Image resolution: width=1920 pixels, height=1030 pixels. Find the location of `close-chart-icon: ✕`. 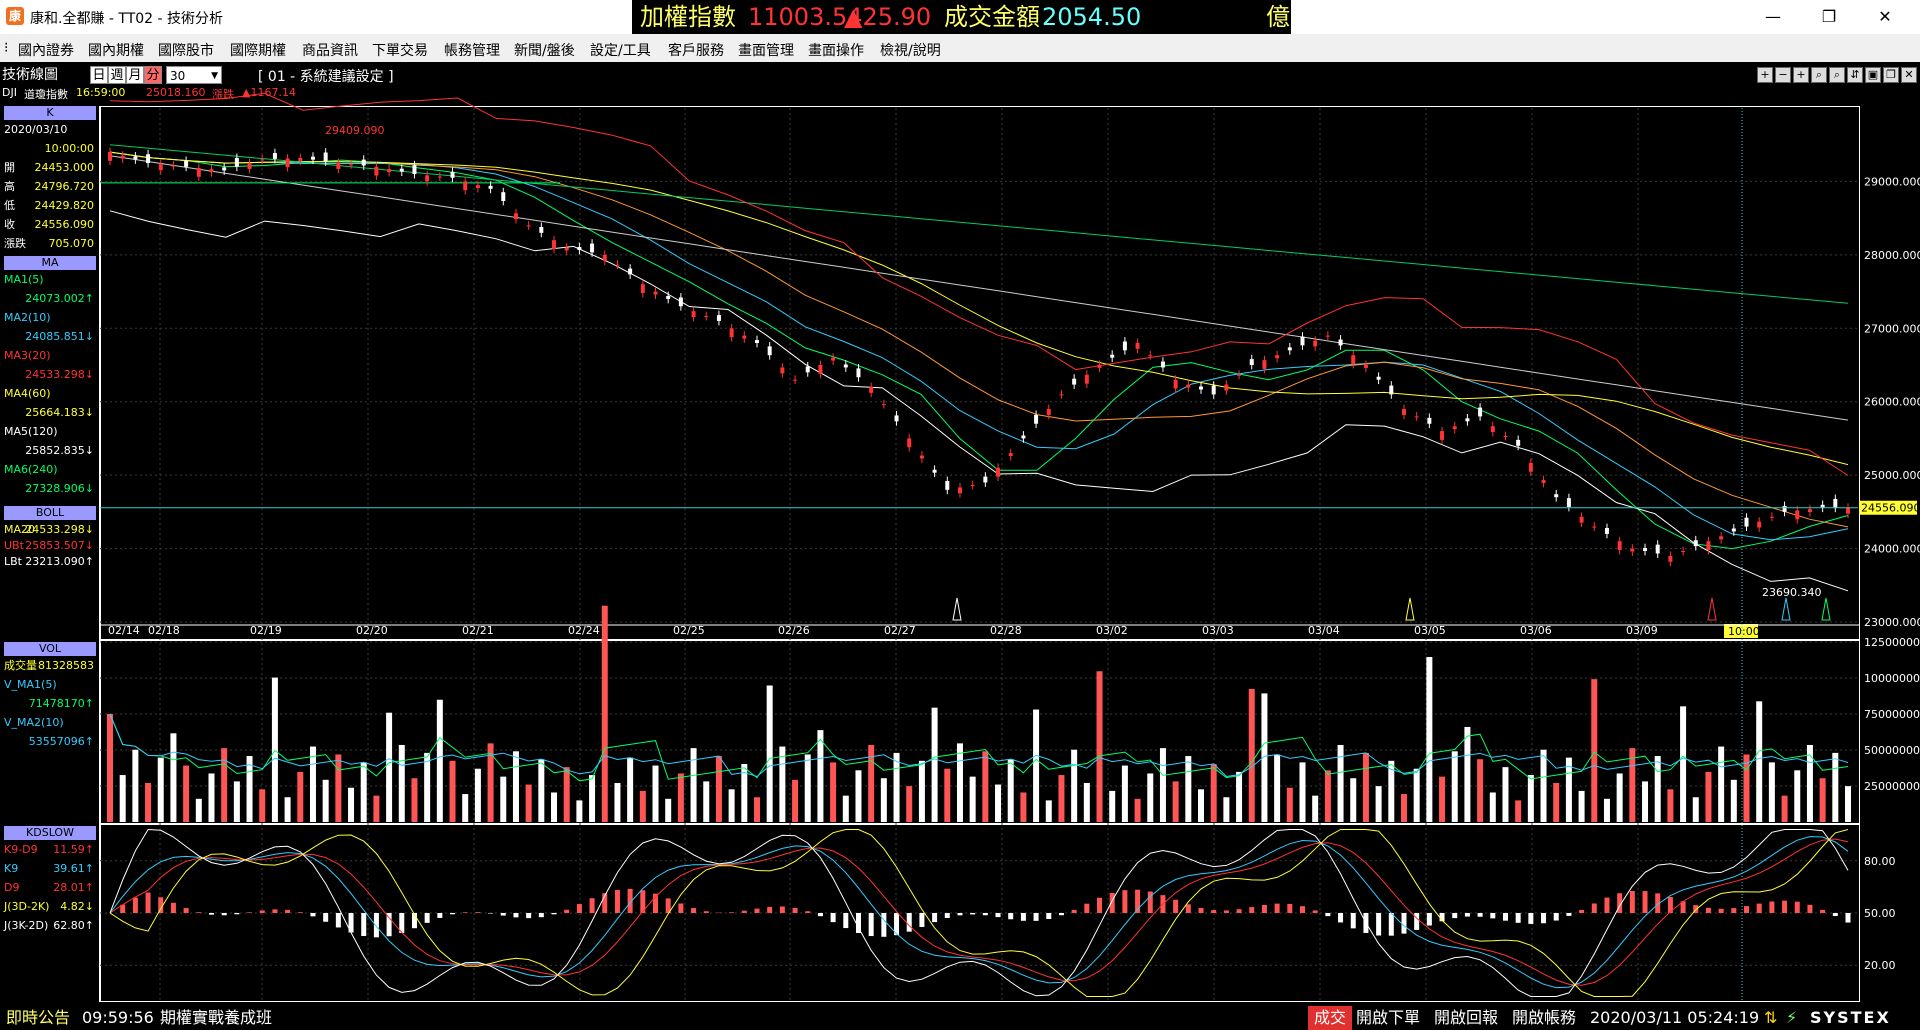

close-chart-icon: ✕ is located at coordinates (1909, 75).